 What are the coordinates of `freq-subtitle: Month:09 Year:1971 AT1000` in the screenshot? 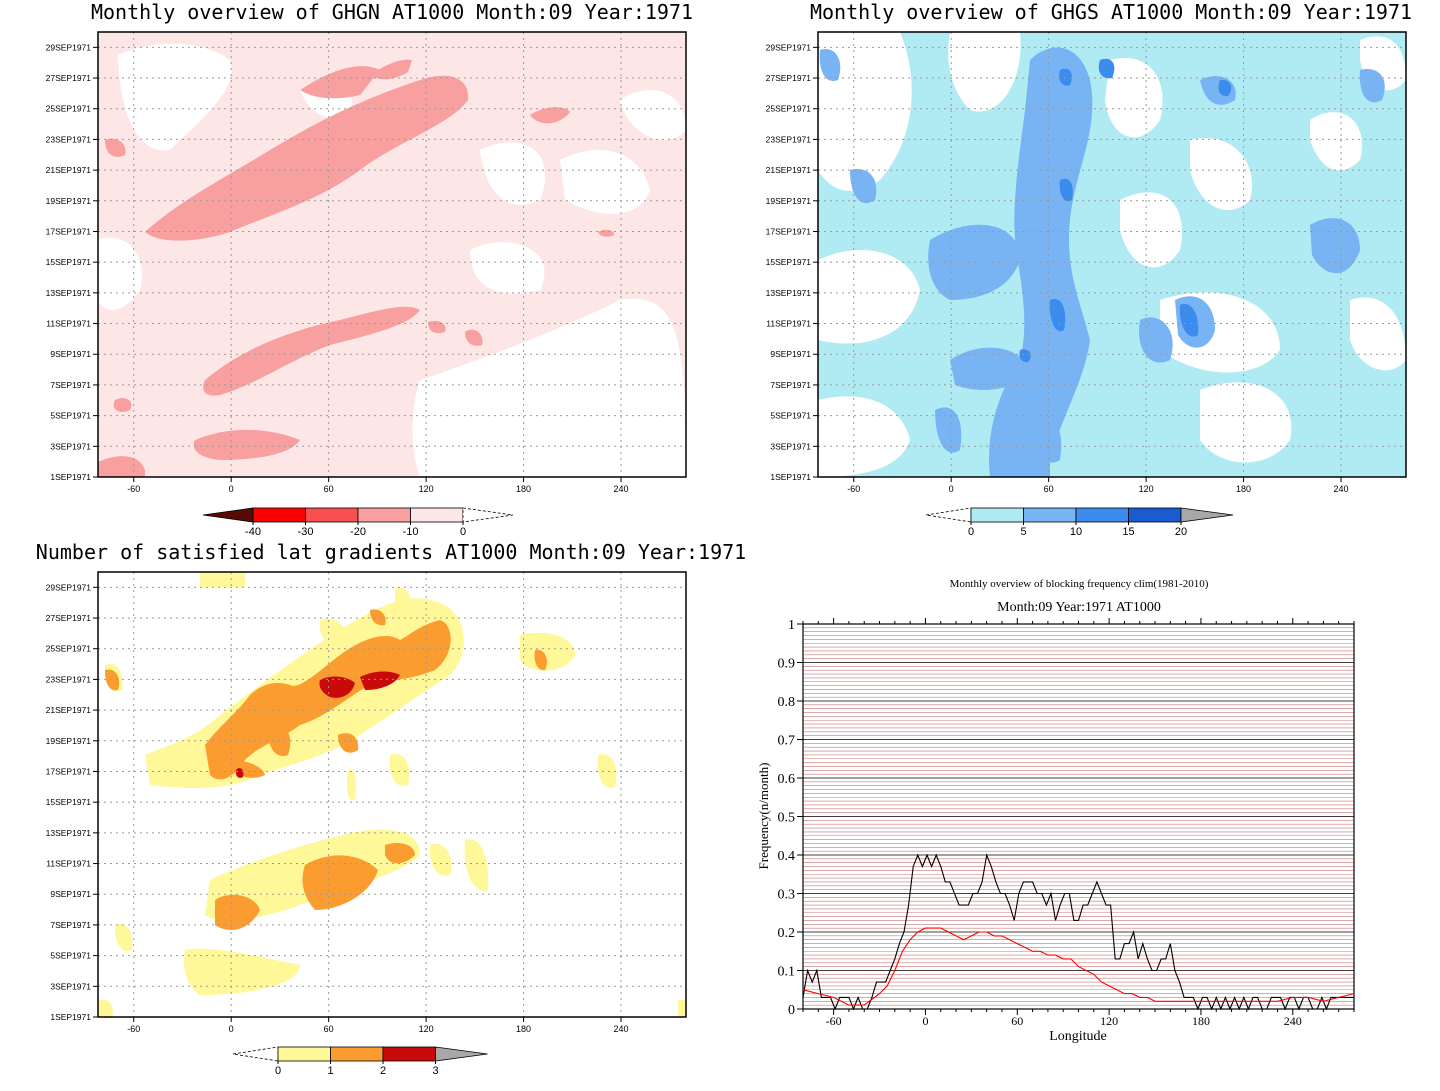 It's located at (1079, 607).